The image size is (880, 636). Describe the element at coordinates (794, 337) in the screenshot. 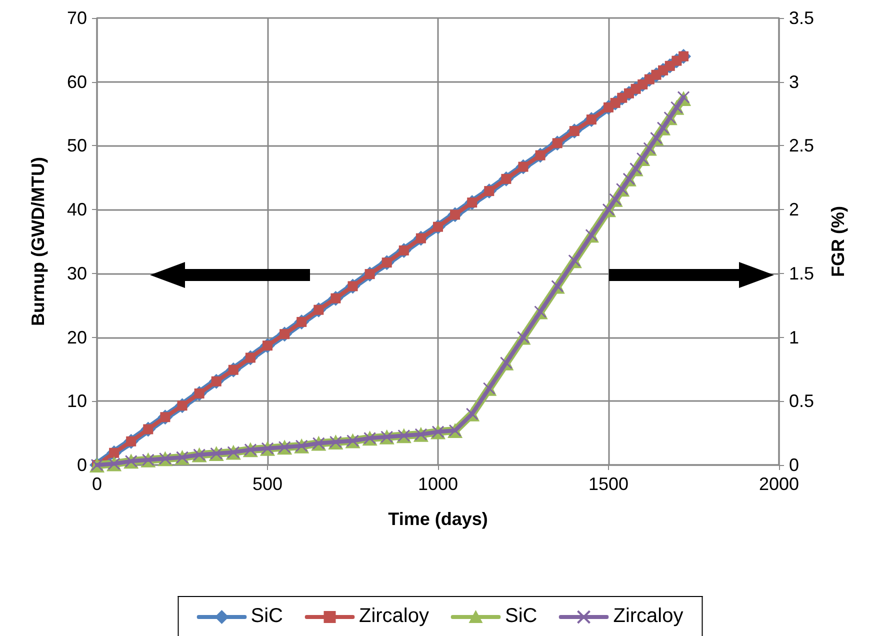

I see `y2-tick-label: 1` at that location.